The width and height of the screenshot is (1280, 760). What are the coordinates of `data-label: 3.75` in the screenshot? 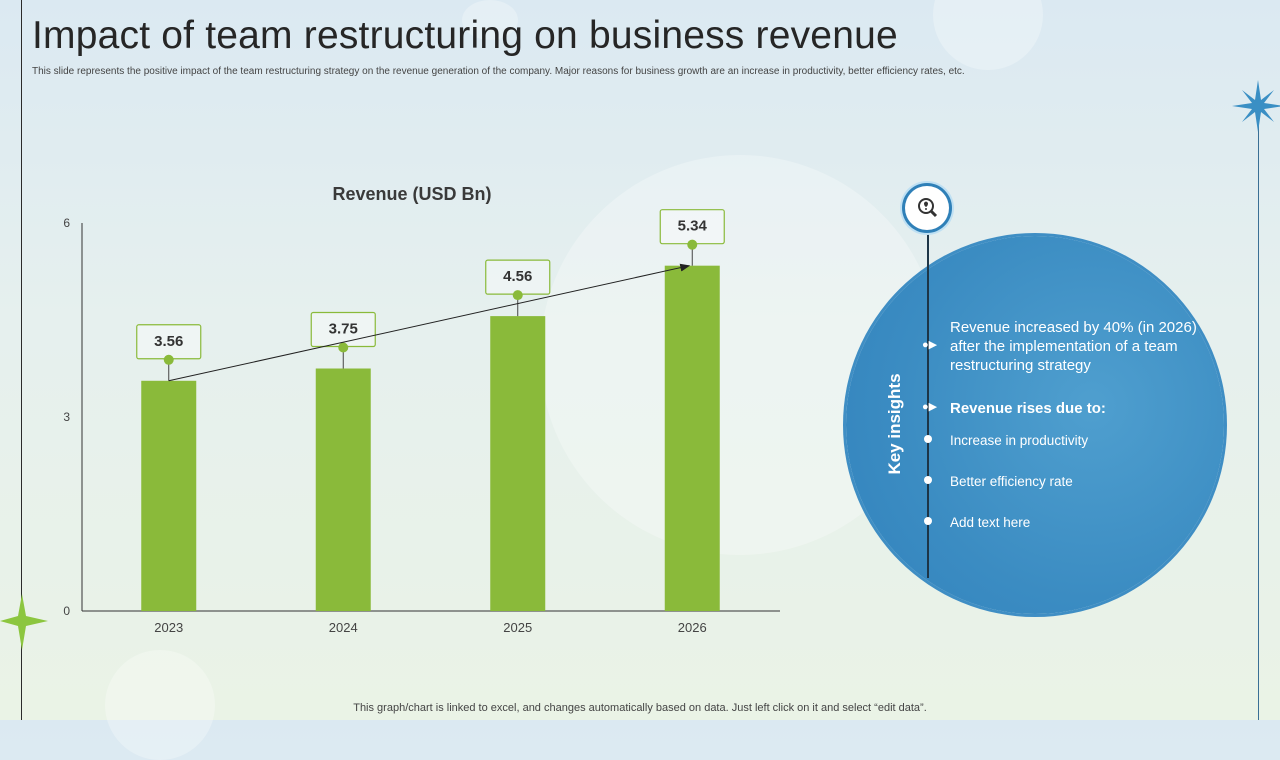 It's located at (343, 329).